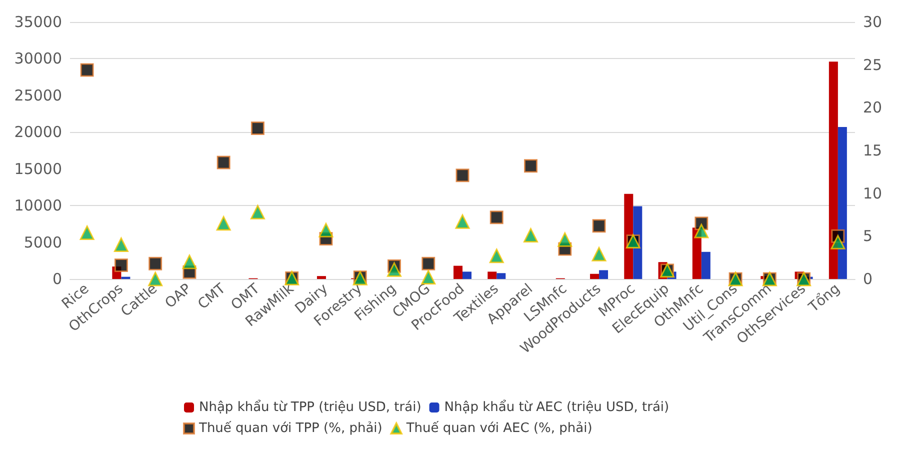 This screenshot has width=901, height=452. What do you see at coordinates (38, 205) in the screenshot?
I see `y-tick-label: 10000` at bounding box center [38, 205].